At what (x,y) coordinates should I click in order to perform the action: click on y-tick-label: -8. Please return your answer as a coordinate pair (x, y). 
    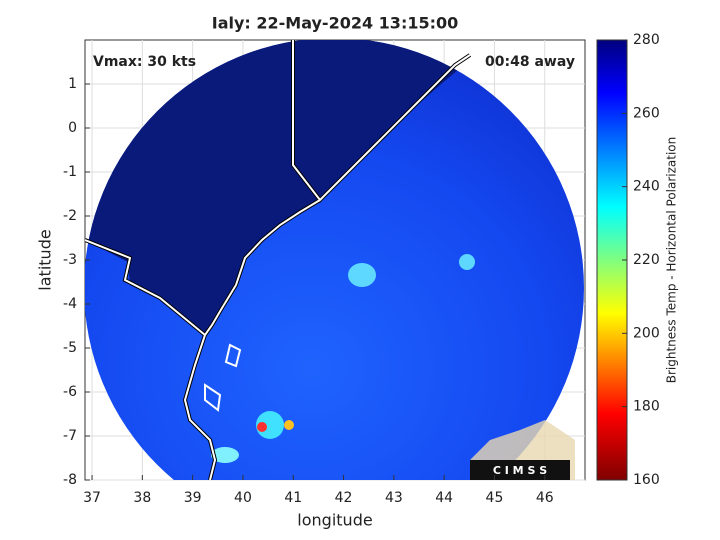
    Looking at the image, I should click on (70, 480).